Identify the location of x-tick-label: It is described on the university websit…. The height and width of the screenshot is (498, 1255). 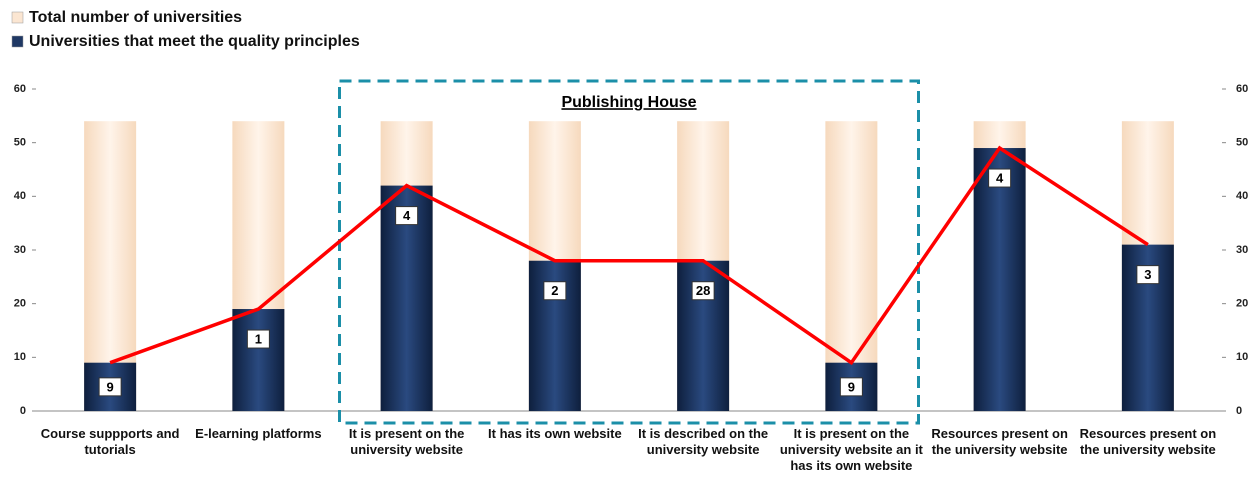
(703, 441).